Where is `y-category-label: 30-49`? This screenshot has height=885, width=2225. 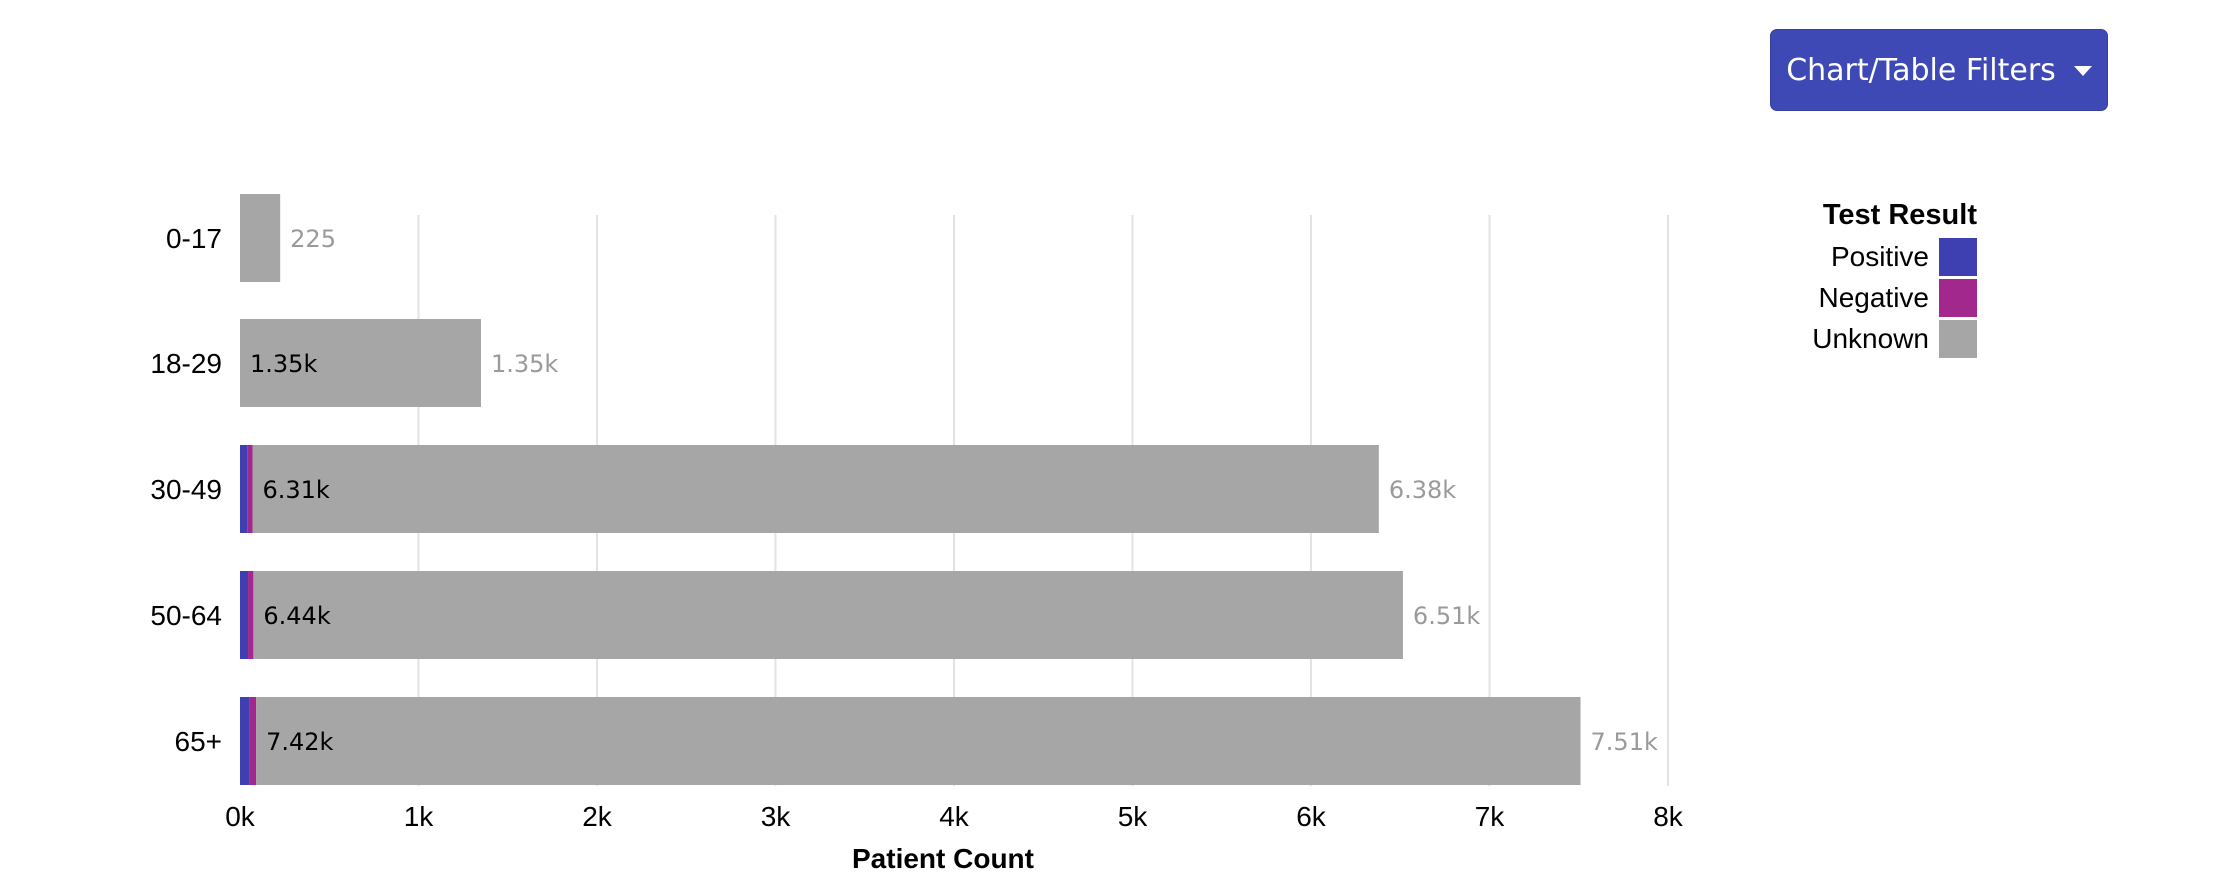 y-category-label: 30-49 is located at coordinates (186, 489).